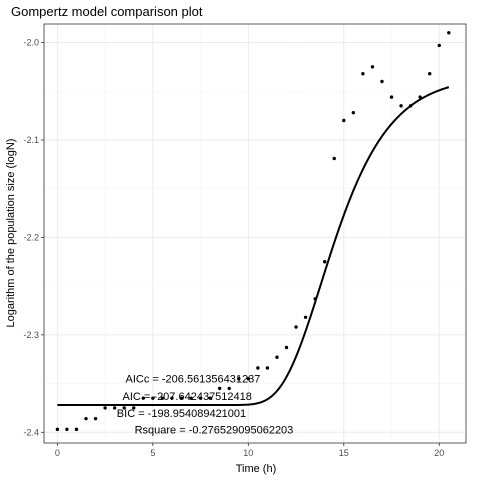  I want to click on fit-statistic-label: AICc = -206.561356431237, so click(193, 380).